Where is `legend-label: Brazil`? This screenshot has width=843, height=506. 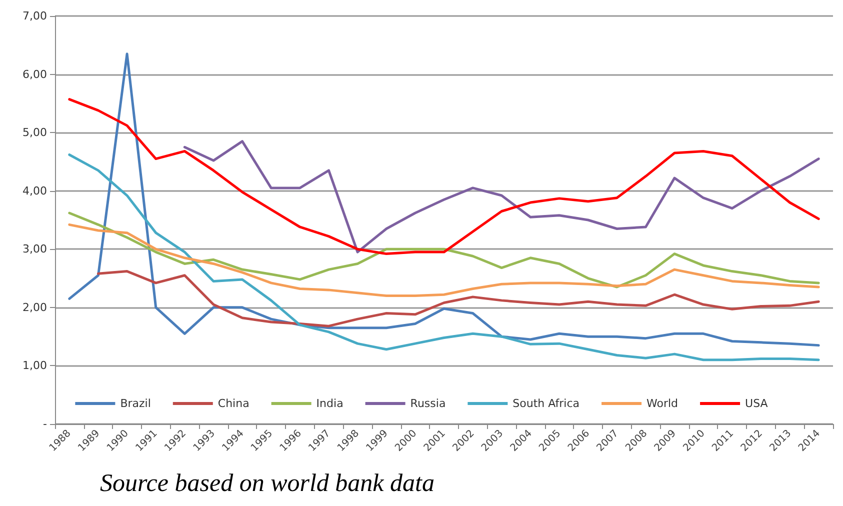
legend-label: Brazil is located at coordinates (135, 403).